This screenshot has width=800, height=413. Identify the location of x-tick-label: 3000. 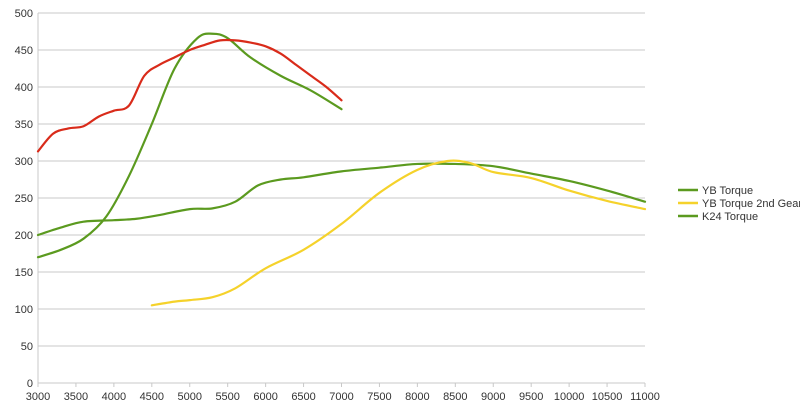
(38, 397).